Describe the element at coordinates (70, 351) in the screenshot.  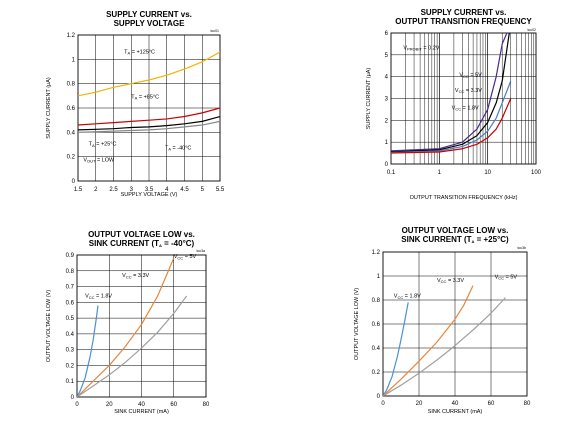
I see `y-tick-label: 0.3` at that location.